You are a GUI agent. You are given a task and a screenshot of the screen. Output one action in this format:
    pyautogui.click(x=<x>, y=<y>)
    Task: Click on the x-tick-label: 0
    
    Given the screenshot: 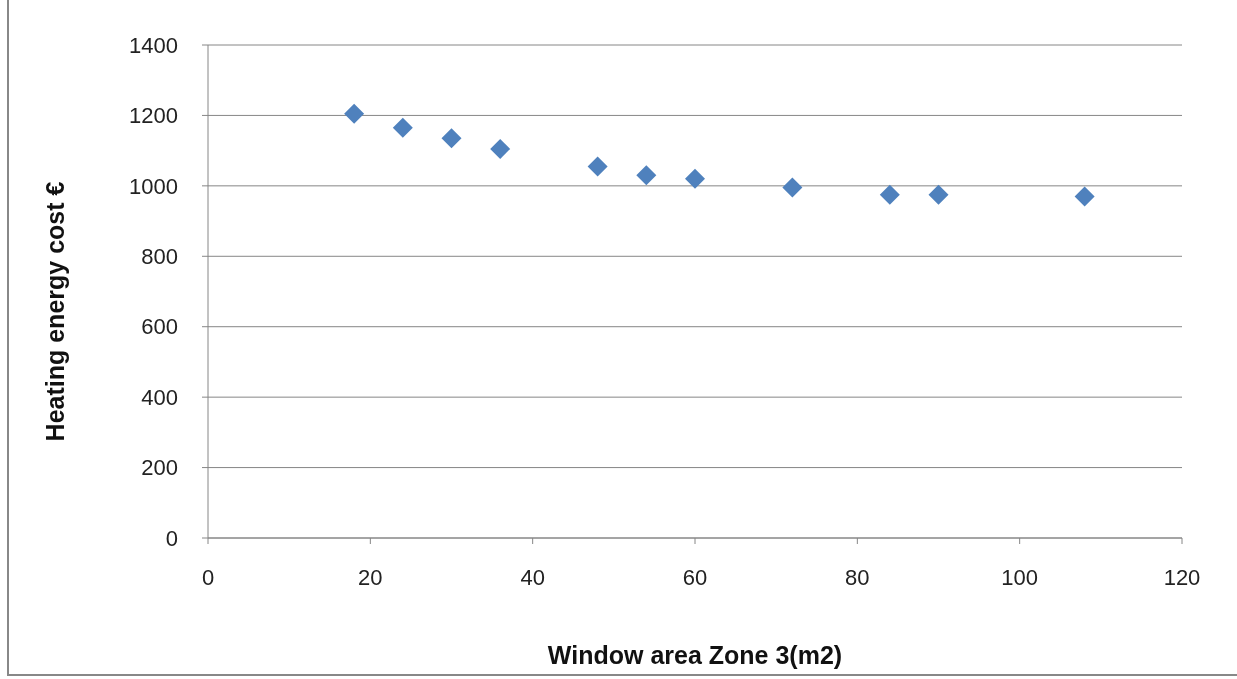 What is the action you would take?
    pyautogui.click(x=208, y=577)
    